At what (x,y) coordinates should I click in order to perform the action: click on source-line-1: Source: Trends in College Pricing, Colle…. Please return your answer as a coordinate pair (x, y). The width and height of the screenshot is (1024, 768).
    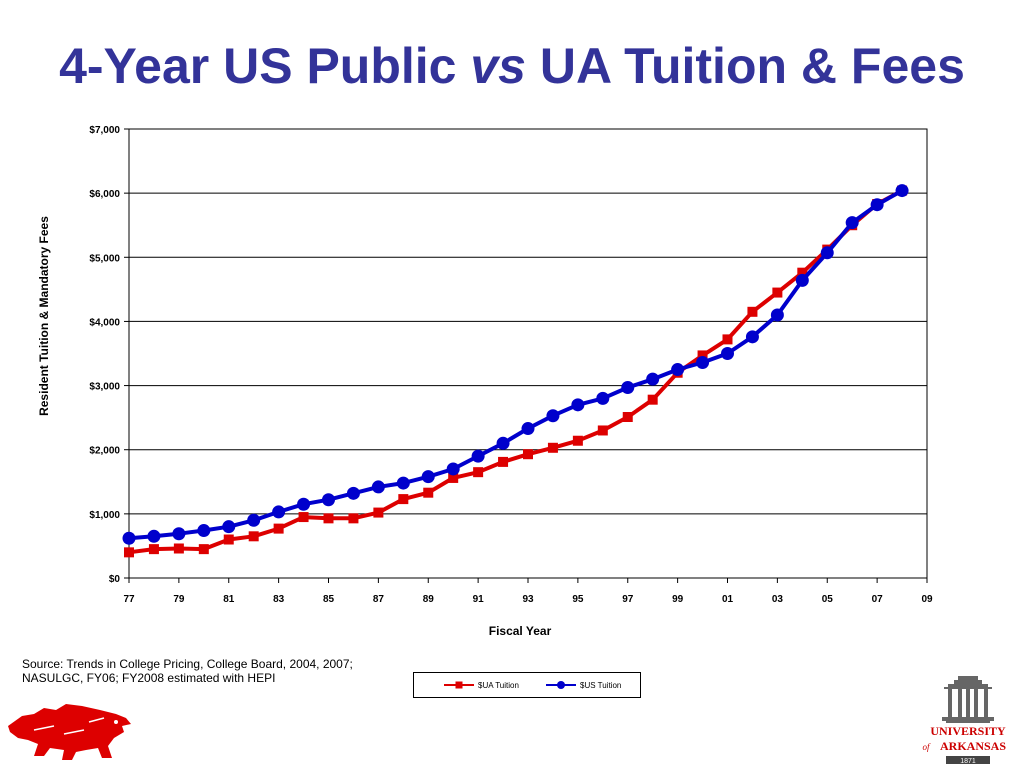
    Looking at the image, I should click on (187, 664).